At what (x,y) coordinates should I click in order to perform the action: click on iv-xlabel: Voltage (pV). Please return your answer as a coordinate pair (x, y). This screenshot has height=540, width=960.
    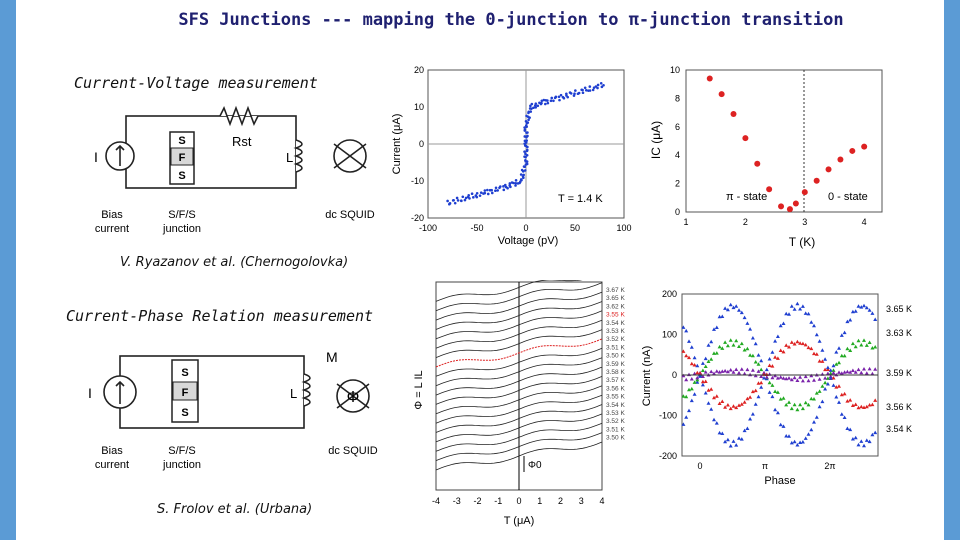
    Looking at the image, I should click on (528, 241).